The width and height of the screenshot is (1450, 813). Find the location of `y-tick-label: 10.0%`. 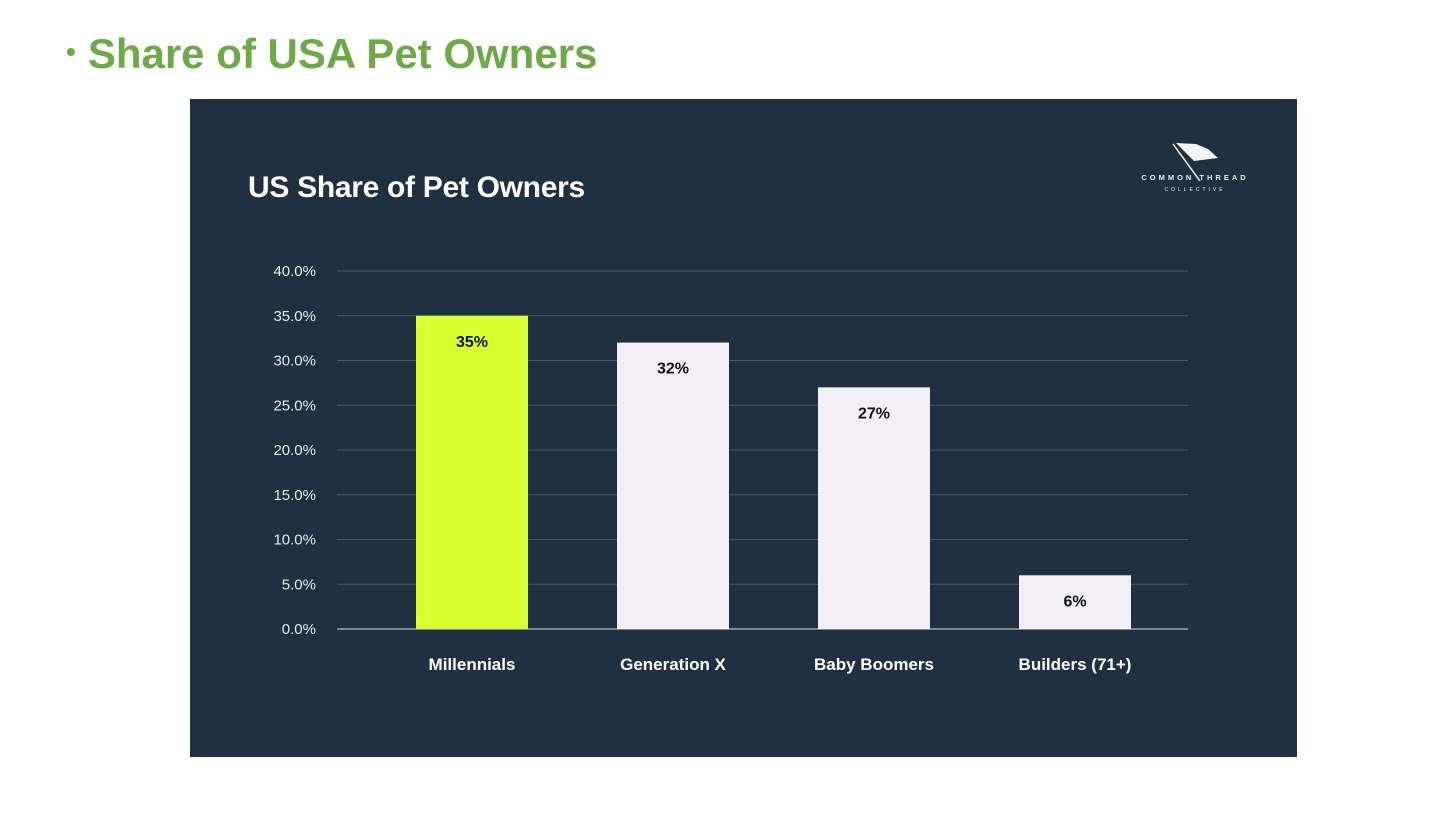

y-tick-label: 10.0% is located at coordinates (294, 540).